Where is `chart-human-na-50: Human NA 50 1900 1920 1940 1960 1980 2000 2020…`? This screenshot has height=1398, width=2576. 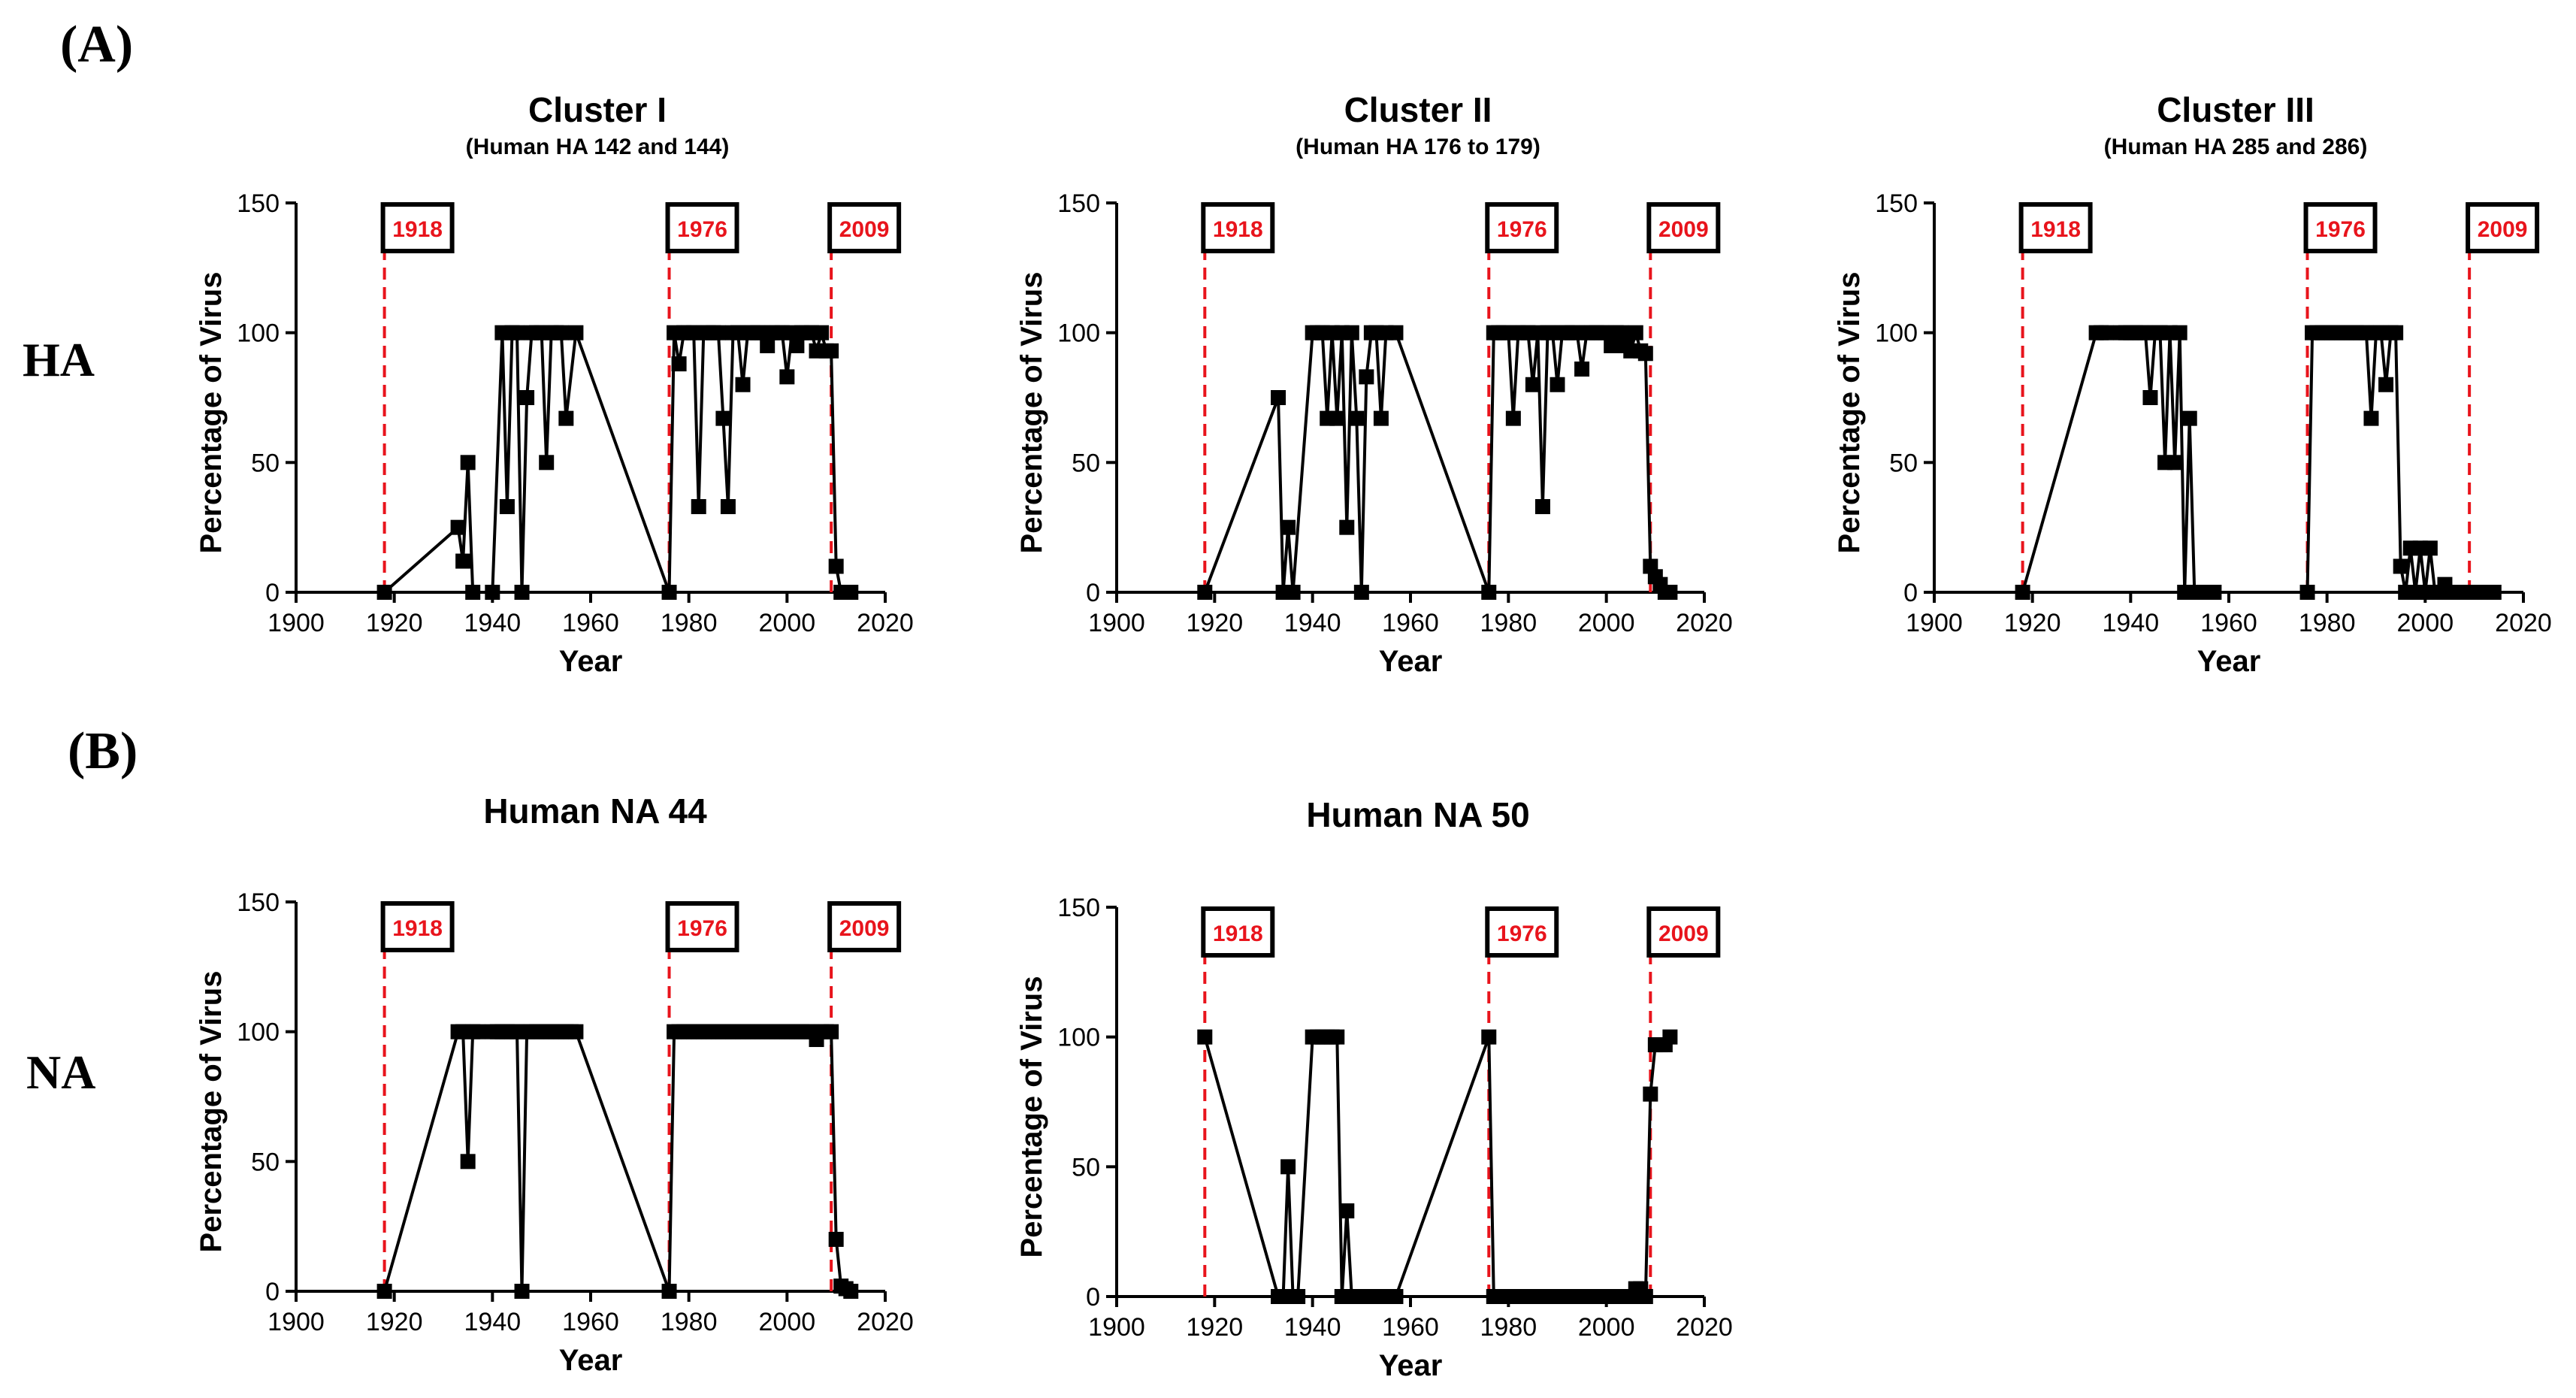
chart-human-na-50: Human NA 50 1900 1920 1940 1960 1980 2000 2020… is located at coordinates (1374, 1088).